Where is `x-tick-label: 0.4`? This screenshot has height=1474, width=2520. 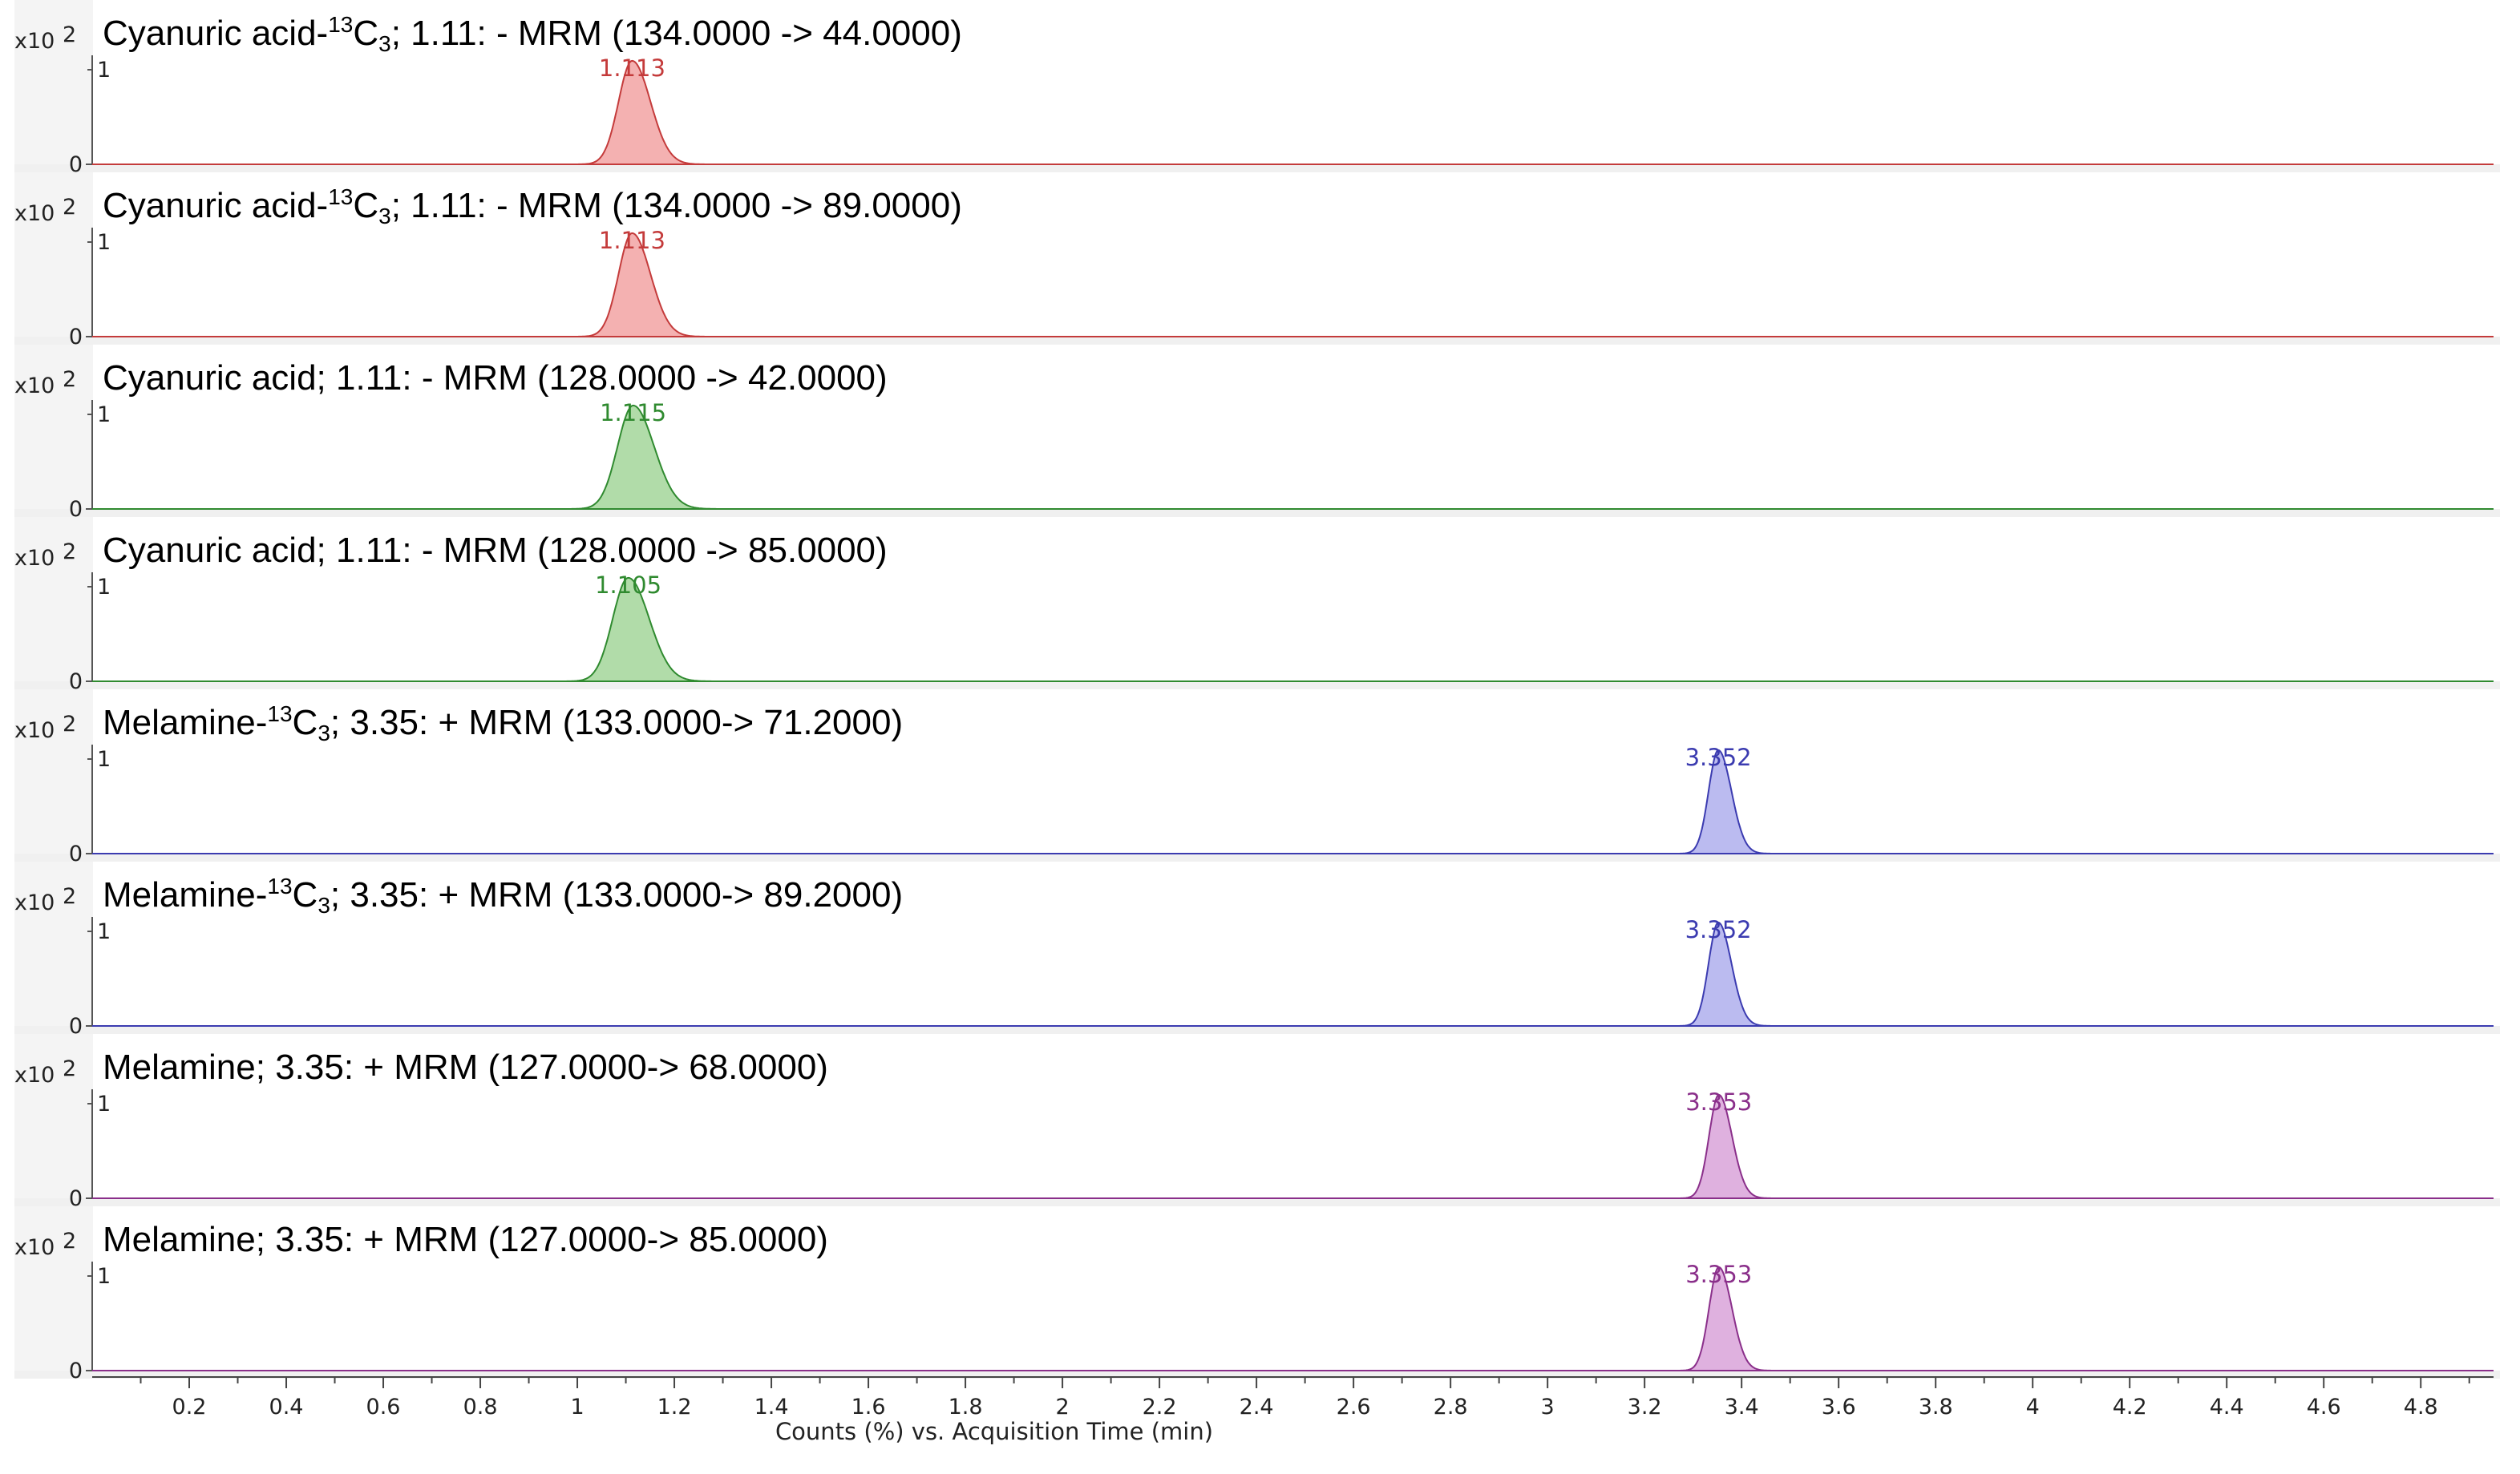 x-tick-label: 0.4 is located at coordinates (286, 1407).